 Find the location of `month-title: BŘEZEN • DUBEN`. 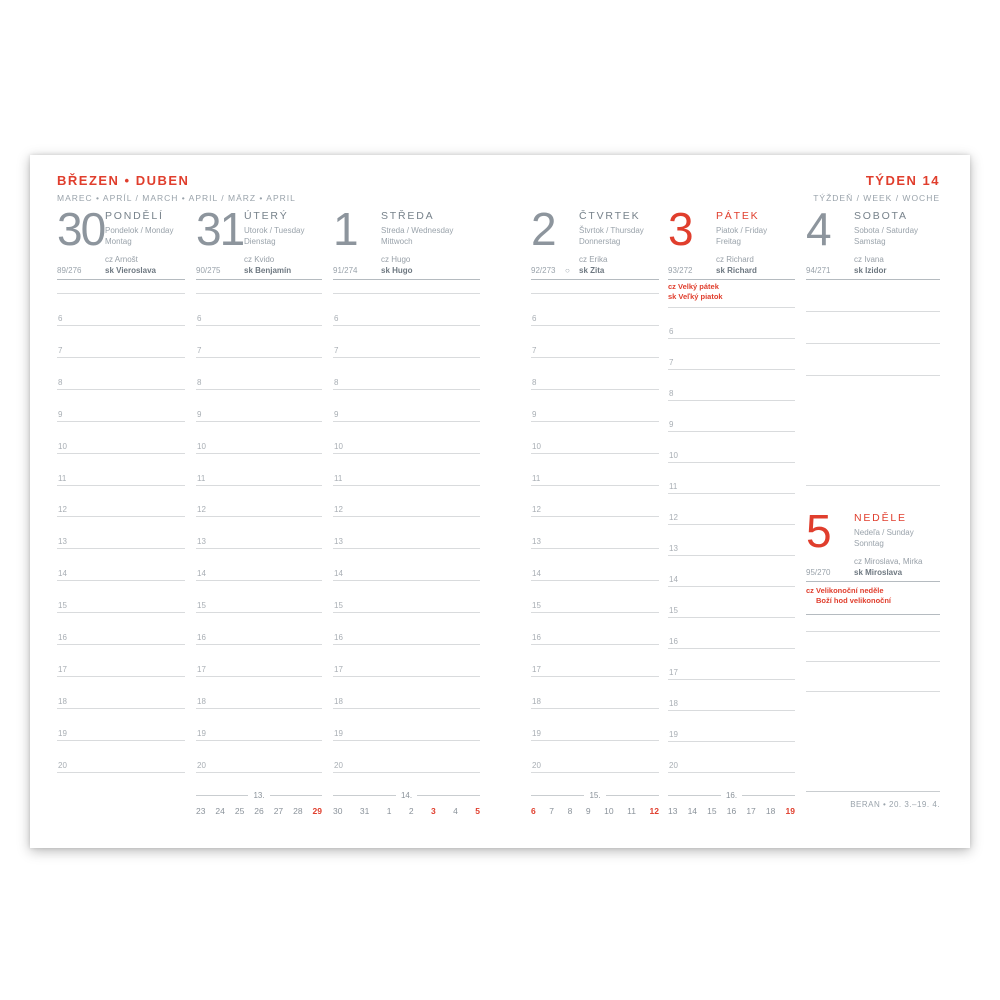

month-title: BŘEZEN • DUBEN is located at coordinates (123, 180).